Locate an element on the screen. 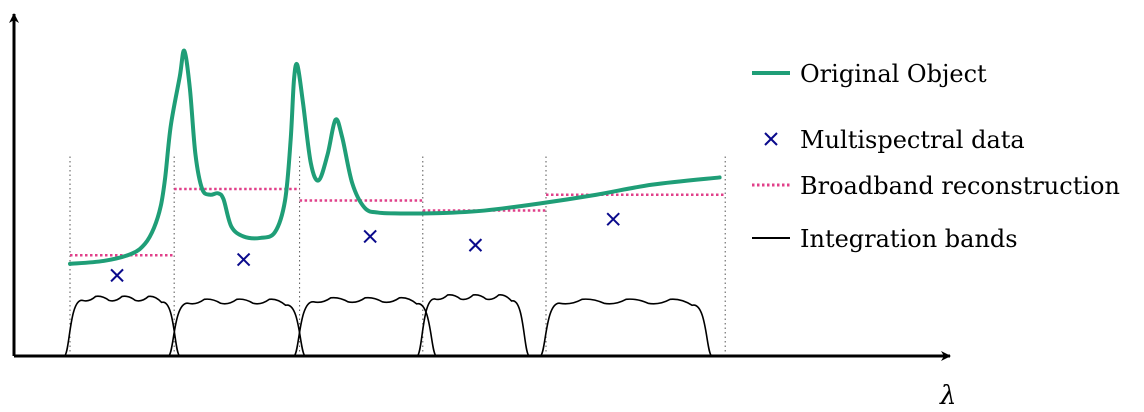  broadband-reconstruction is located at coordinates (398, 222).